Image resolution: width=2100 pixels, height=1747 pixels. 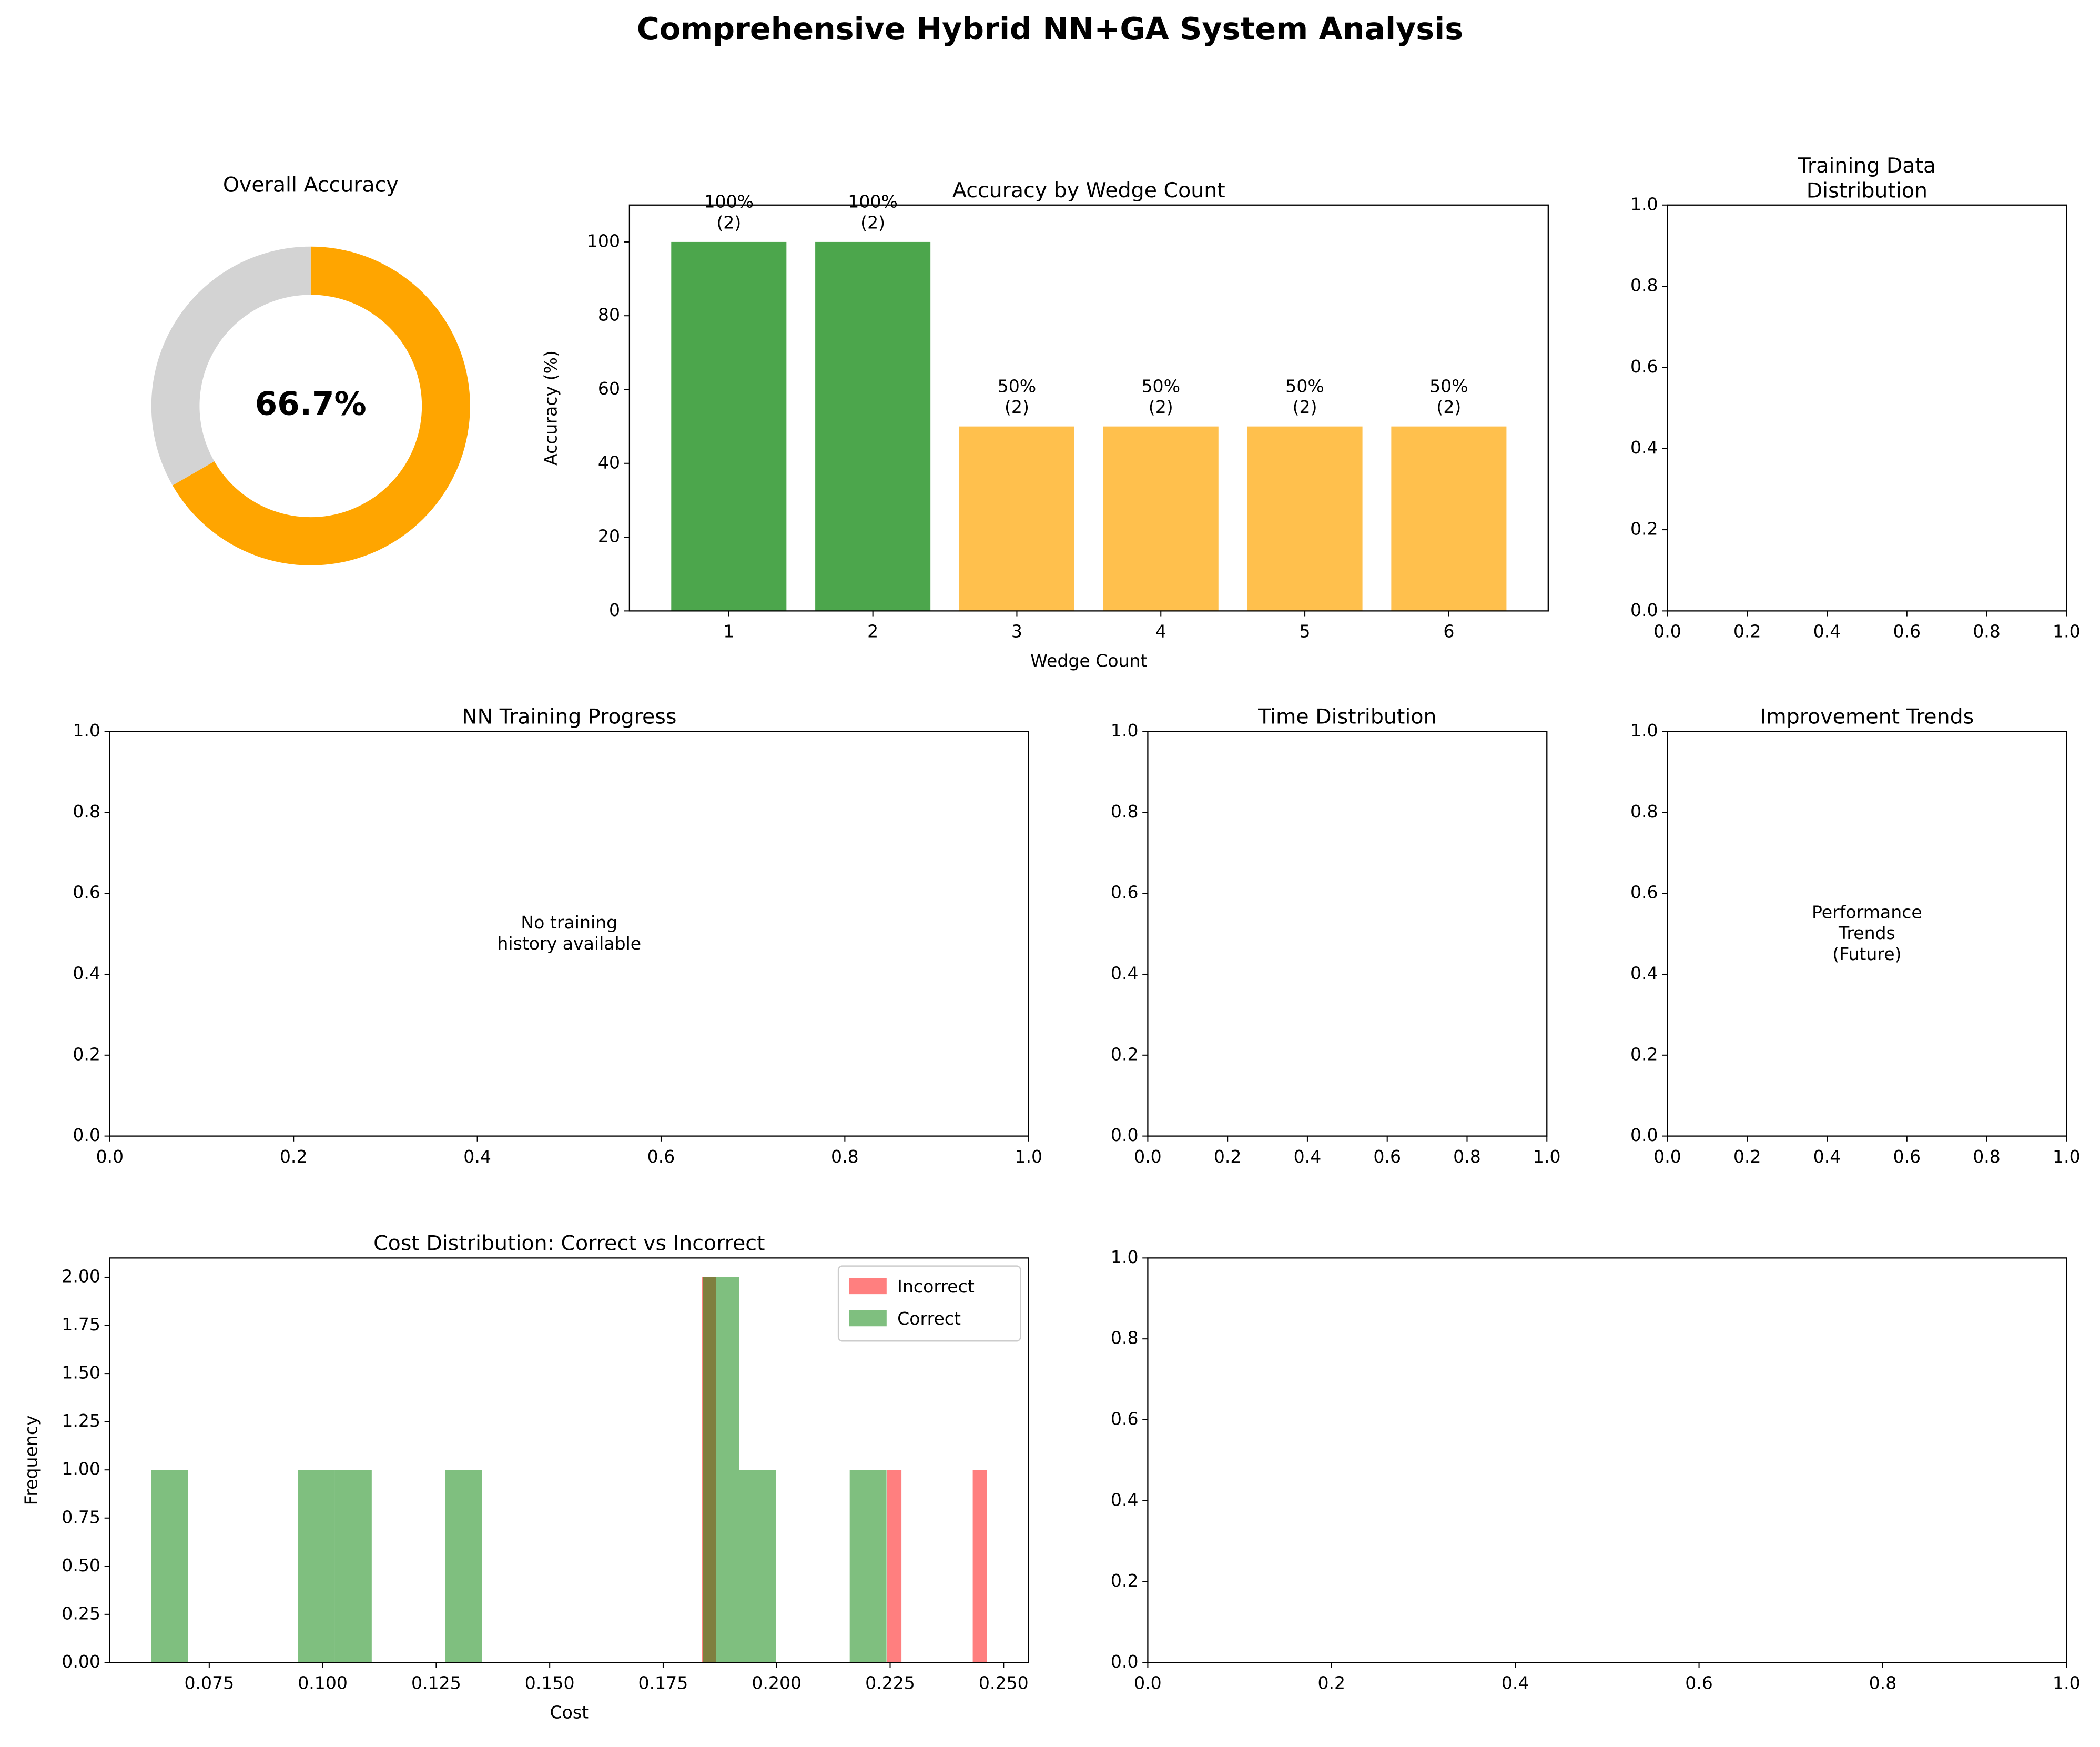 I want to click on annotation: Performance Trends (Future), so click(x=1867, y=933).